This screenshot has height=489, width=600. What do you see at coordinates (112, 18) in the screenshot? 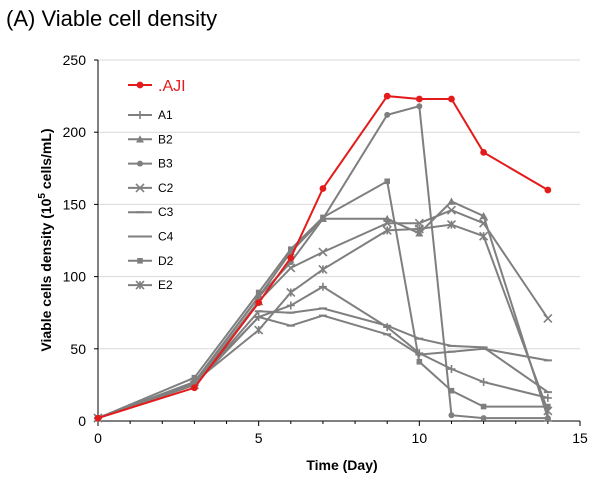
I see `chart-title: (A) Viable cell density` at bounding box center [112, 18].